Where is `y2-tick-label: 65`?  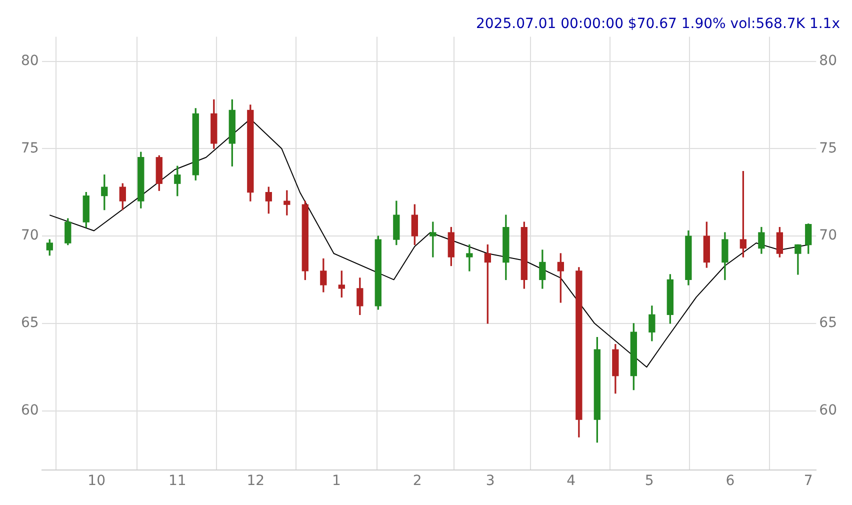 y2-tick-label: 65 is located at coordinates (828, 323).